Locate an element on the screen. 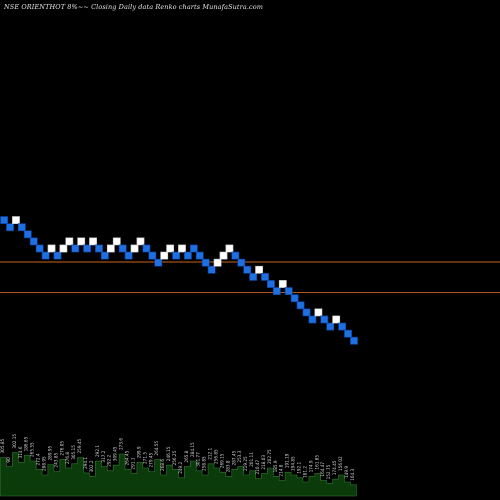  volume-label: 185.9 is located at coordinates (275, 466).